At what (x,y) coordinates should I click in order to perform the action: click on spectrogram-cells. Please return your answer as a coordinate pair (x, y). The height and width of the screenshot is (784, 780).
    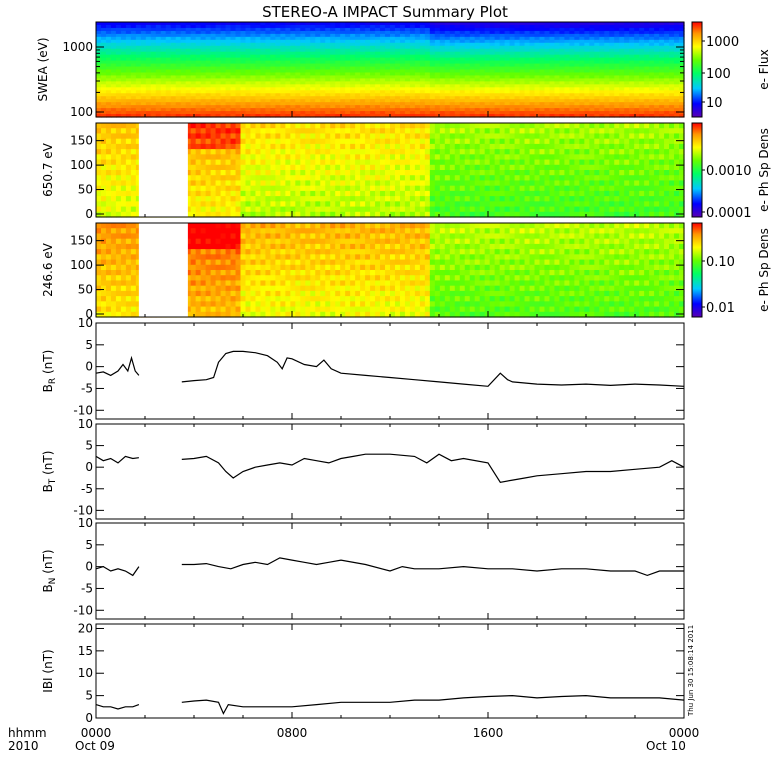
    Looking at the image, I should click on (390, 70).